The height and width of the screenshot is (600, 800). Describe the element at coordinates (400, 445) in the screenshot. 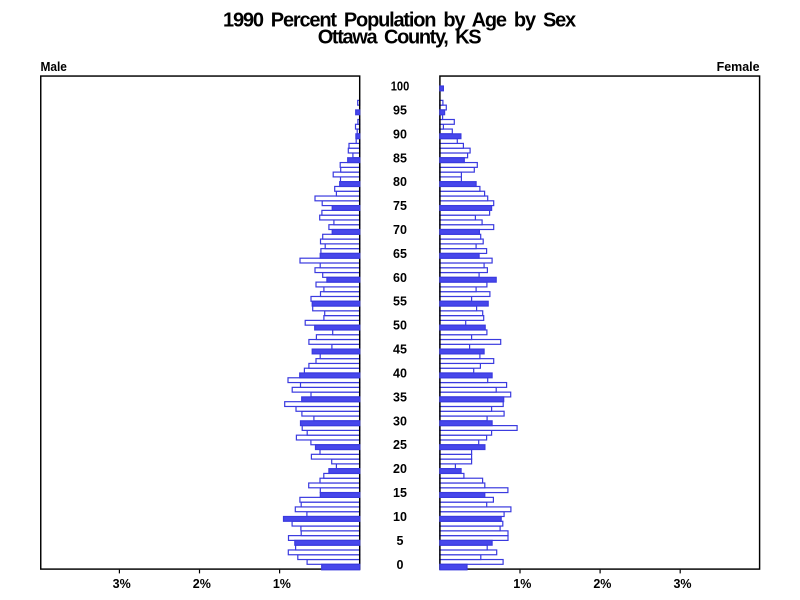

I see `svg-text: 25` at that location.